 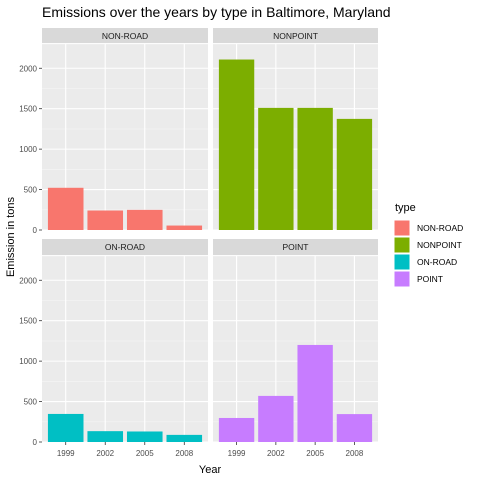 I want to click on bar-on-road-2008, so click(x=184, y=438).